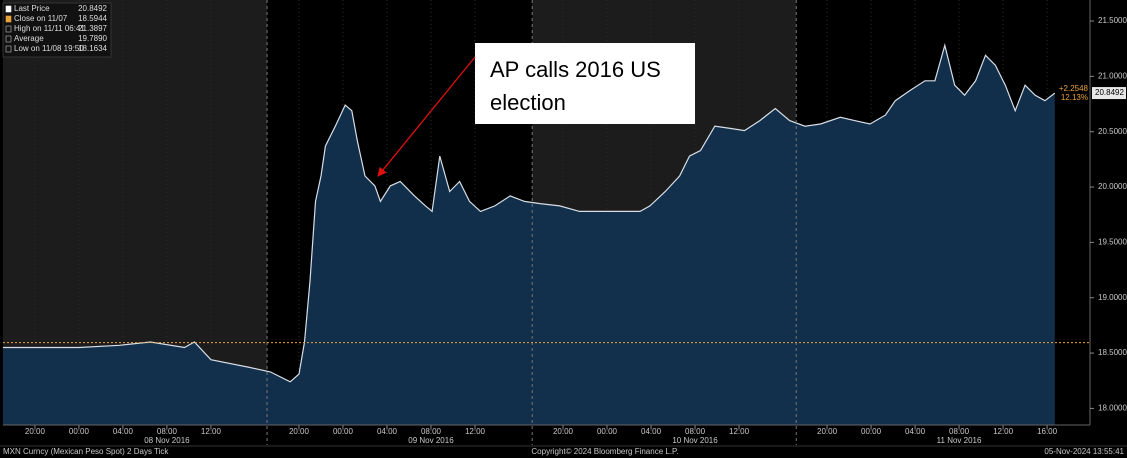 Image resolution: width=1127 pixels, height=458 pixels. Describe the element at coordinates (49, 48) in the screenshot. I see `legend-label: Low on 11/08 19:50` at that location.